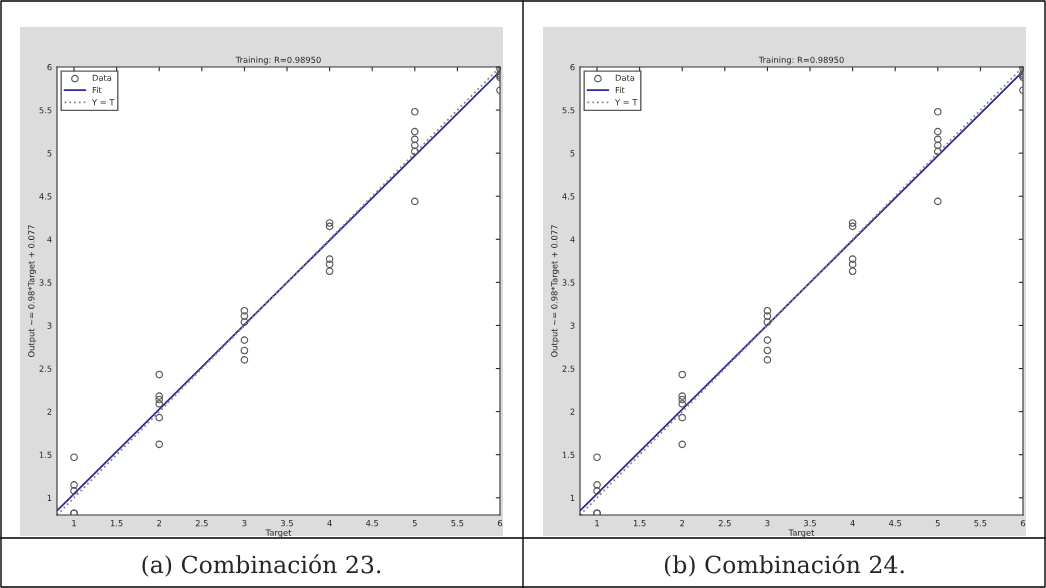 This screenshot has width=1046, height=588. I want to click on text: (b) Combinación 24., so click(784, 565).